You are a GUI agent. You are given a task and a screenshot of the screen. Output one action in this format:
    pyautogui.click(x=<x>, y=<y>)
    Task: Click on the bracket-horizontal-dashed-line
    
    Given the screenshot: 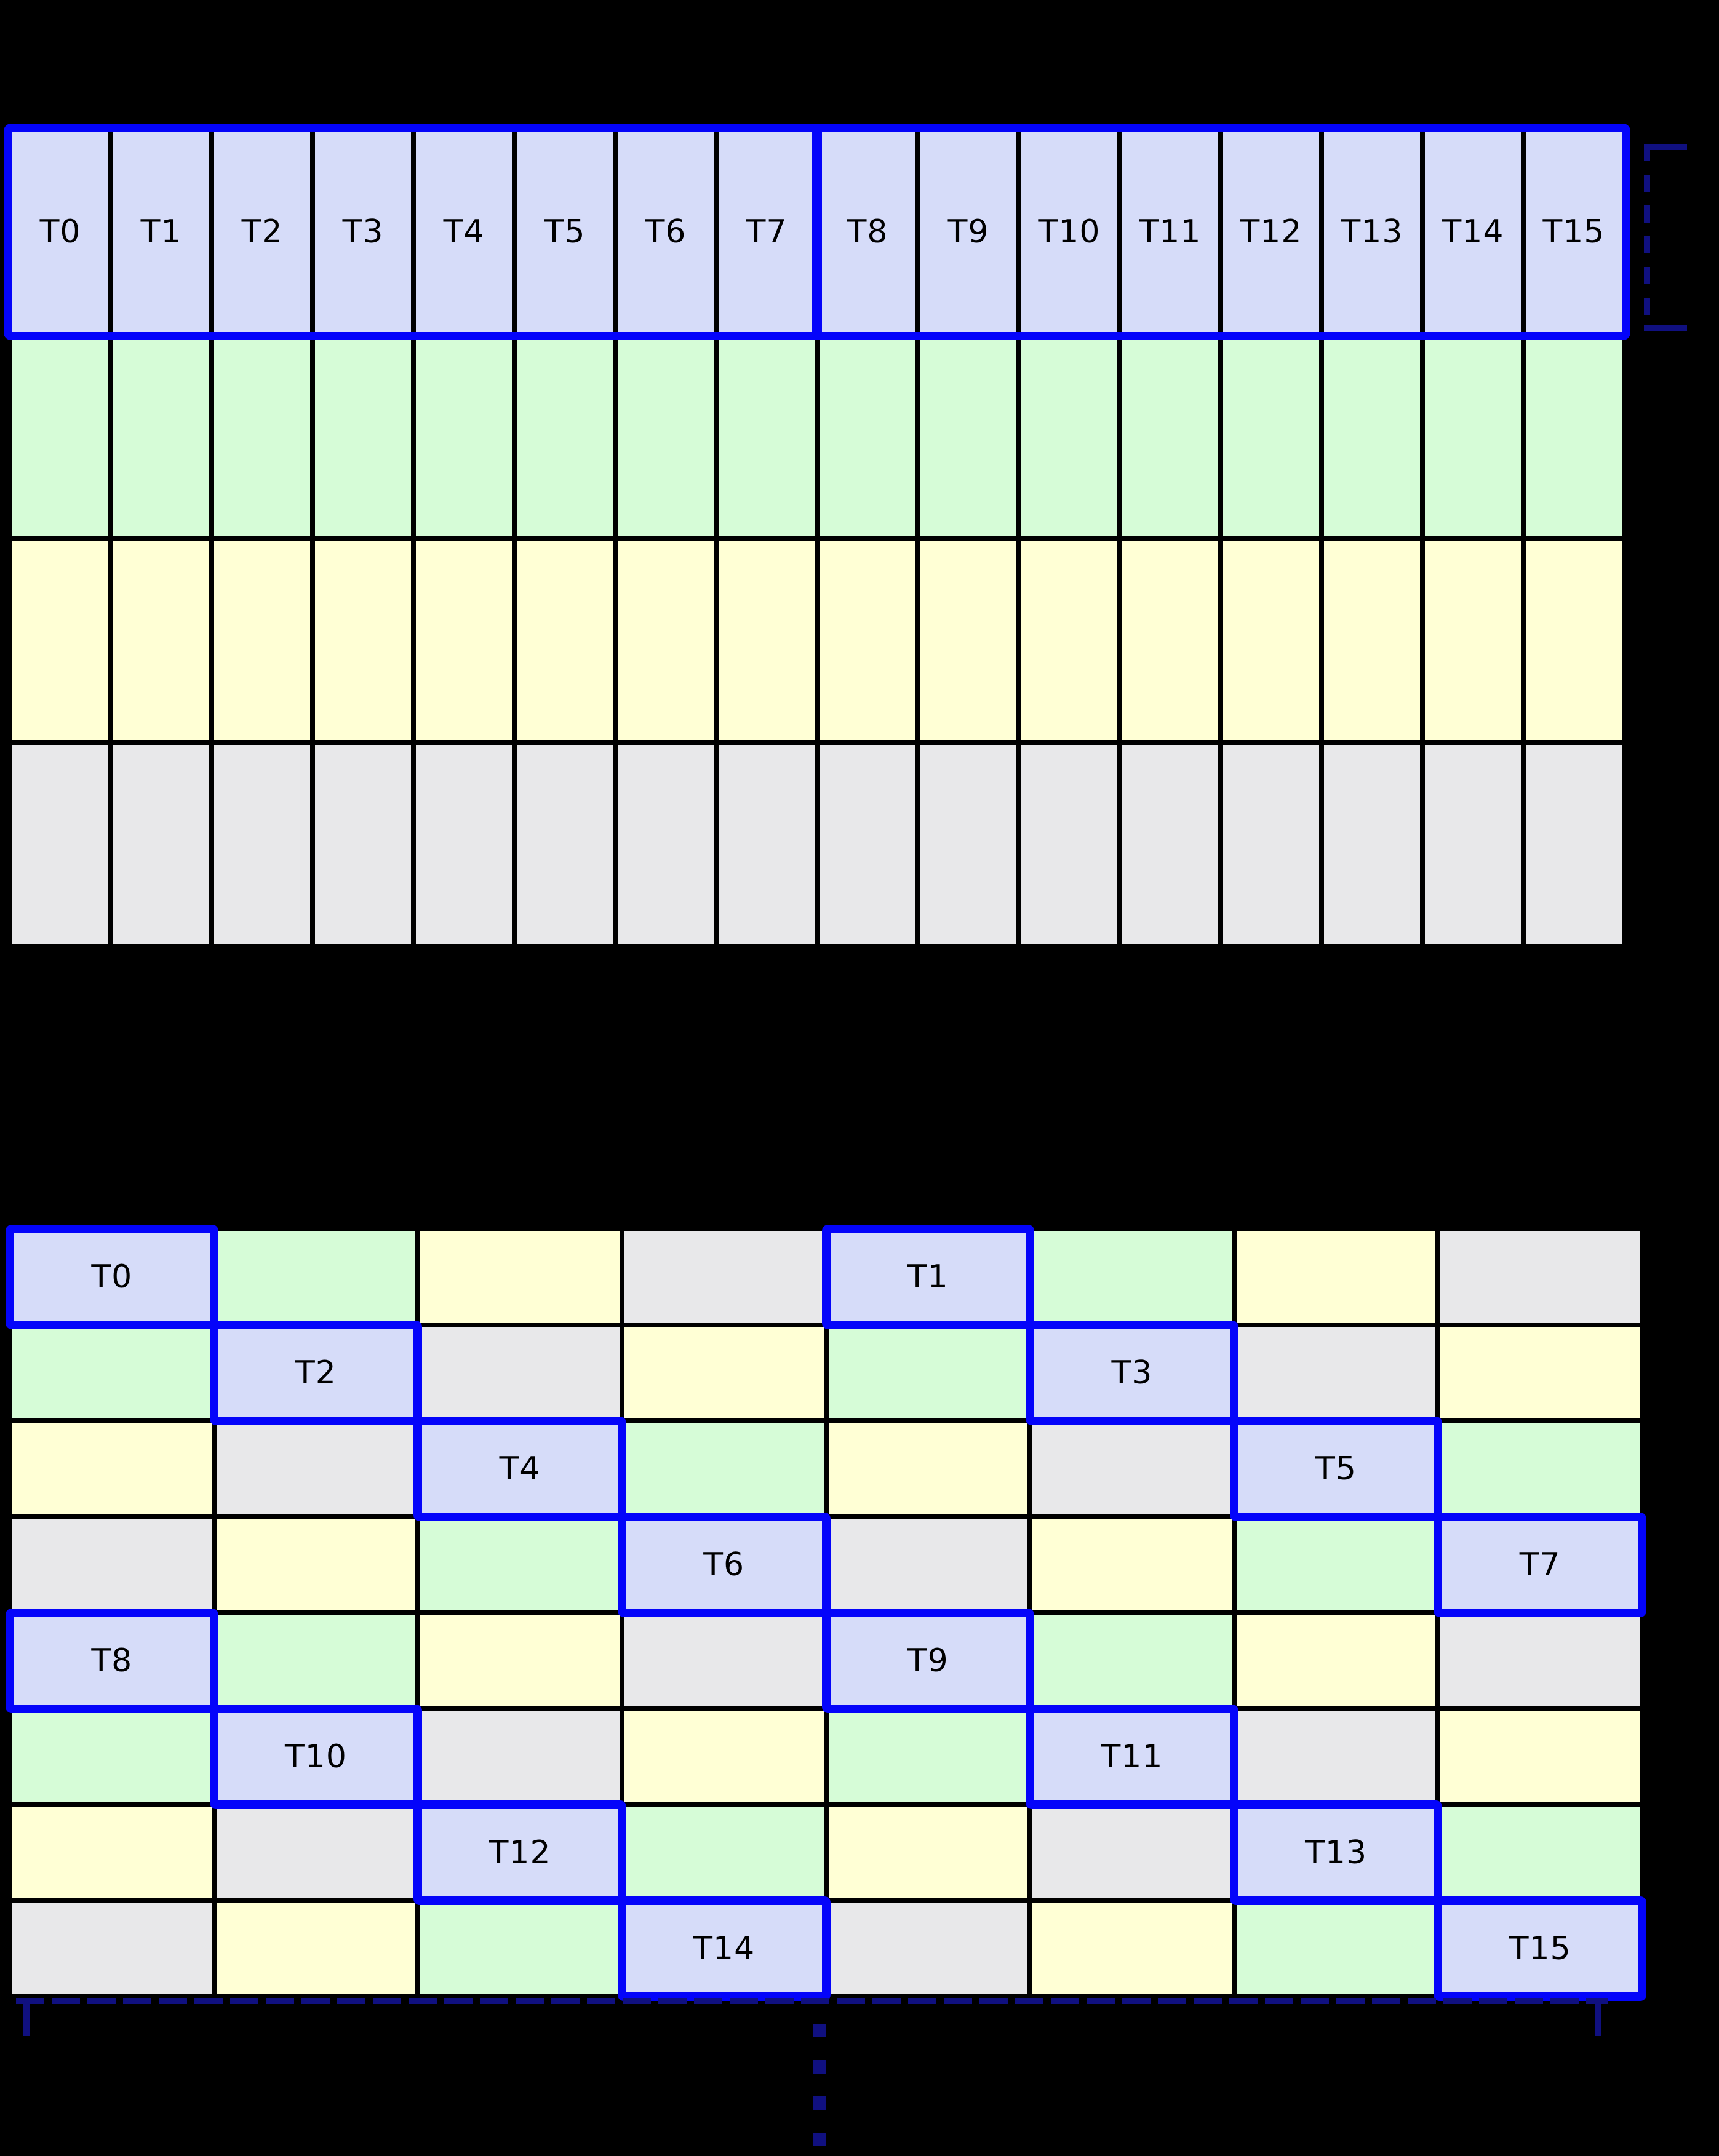 What is the action you would take?
    pyautogui.click(x=812, y=2001)
    